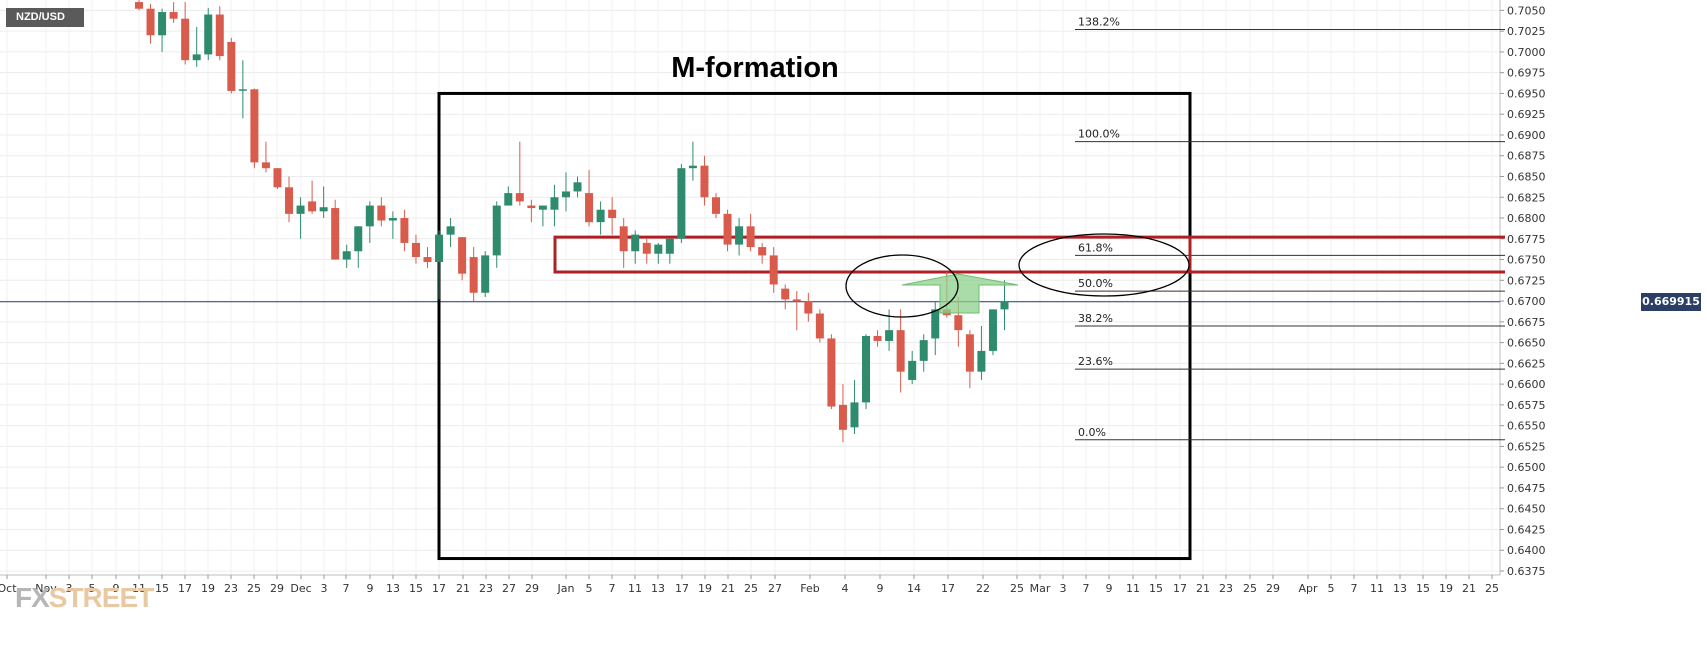 The image size is (1707, 655). Describe the element at coordinates (1526, 260) in the screenshot. I see `y-tick-label: 0.6750` at that location.